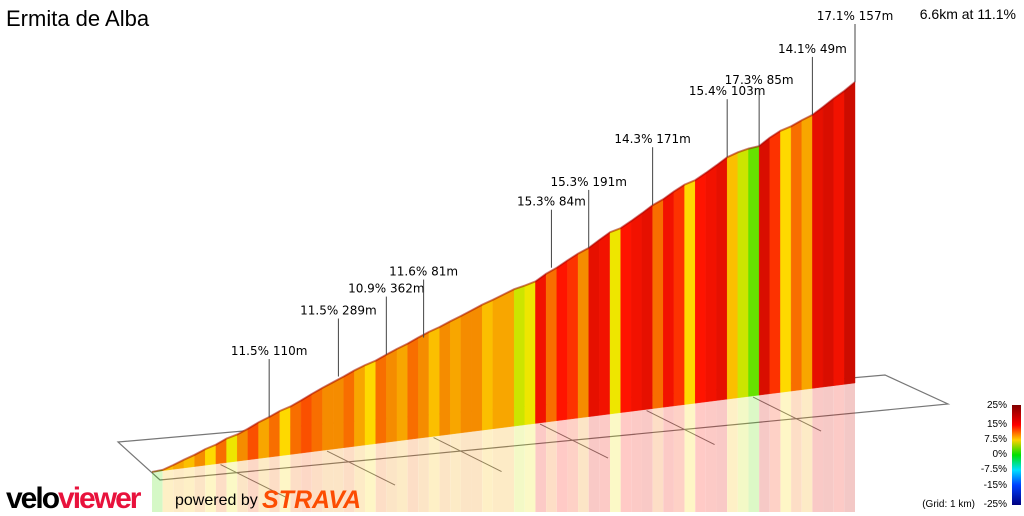 This screenshot has width=1024, height=516. I want to click on veloviewer-logo: veloviewer, so click(73, 499).